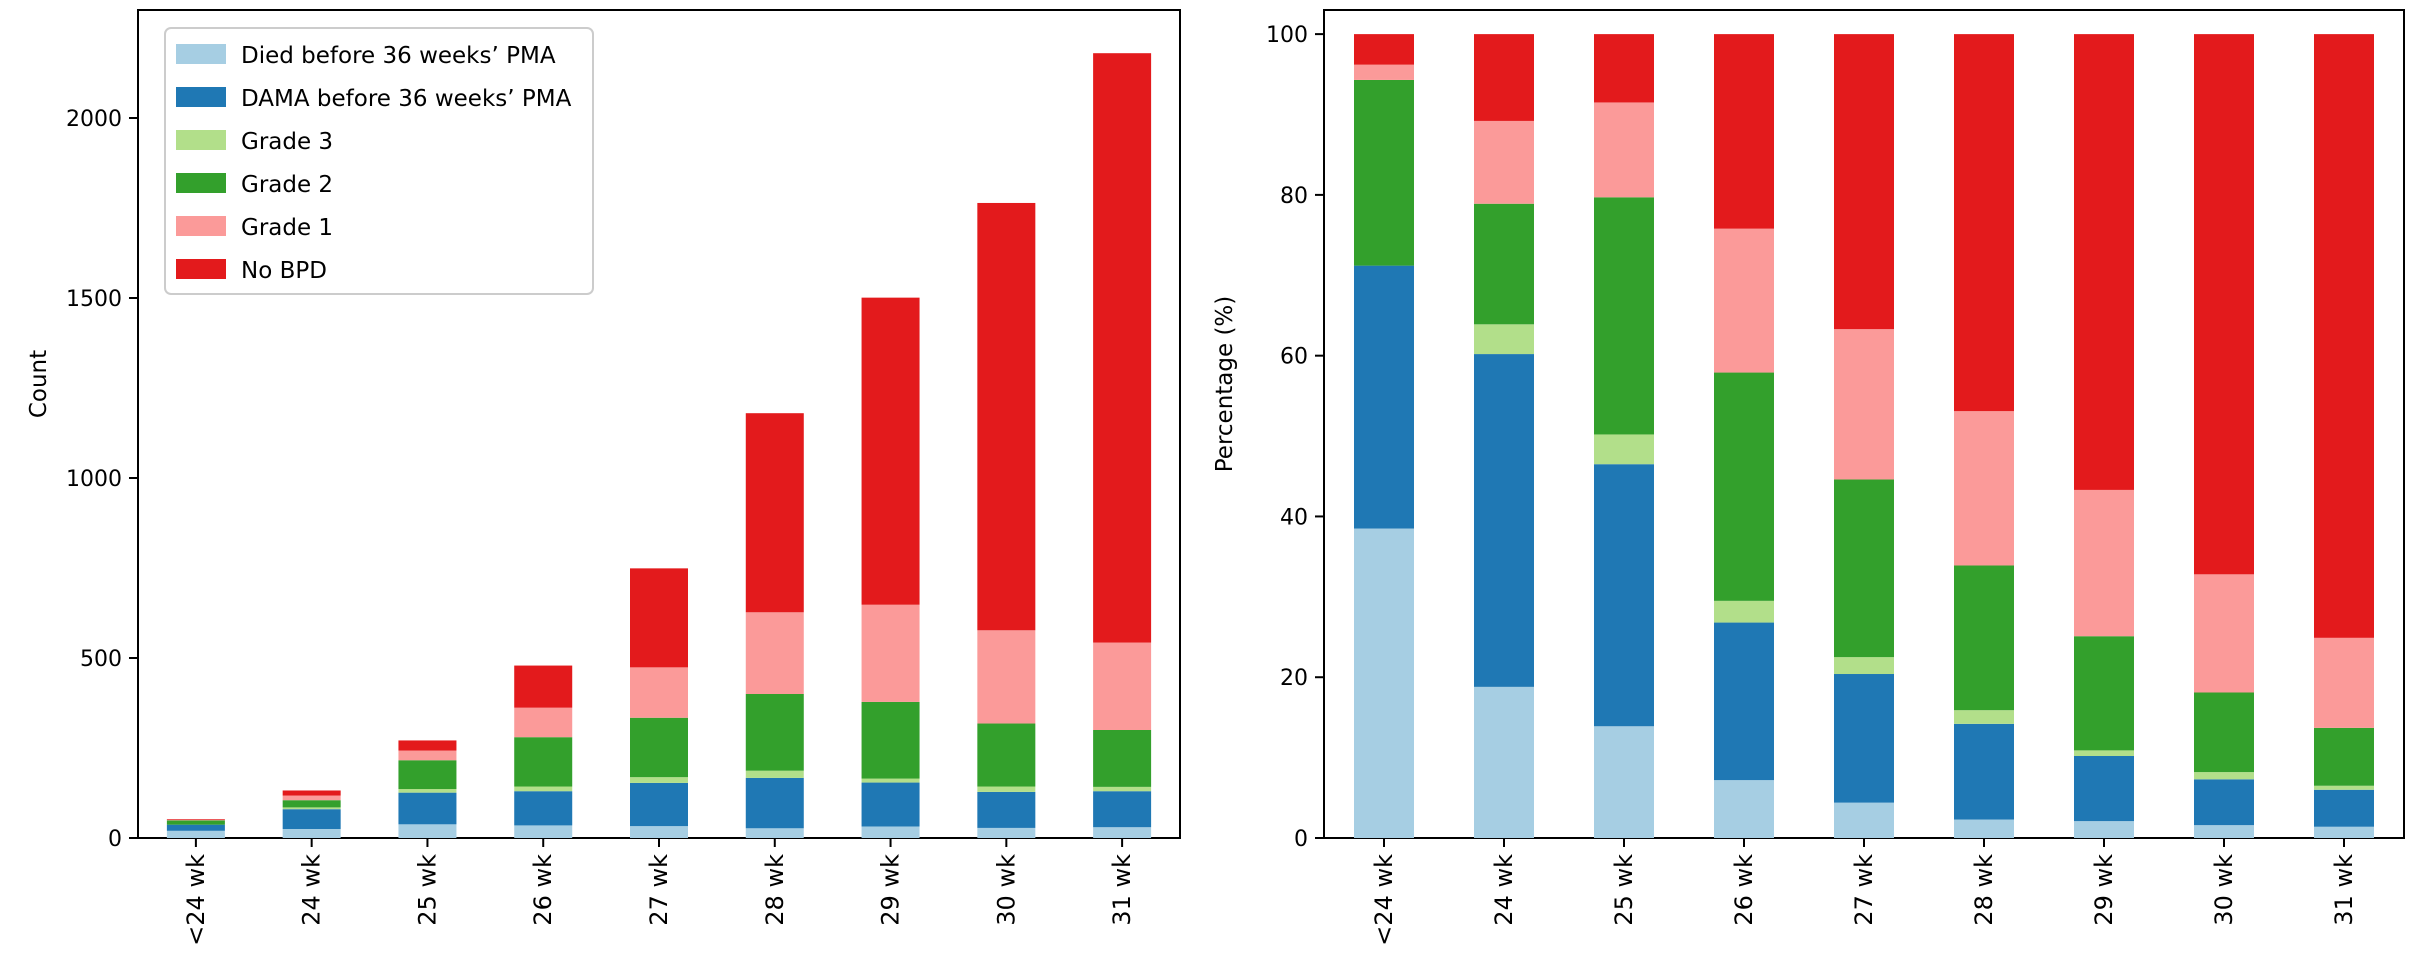  Describe the element at coordinates (1384, 900) in the screenshot. I see `x-tick-label: <24 wk` at that location.